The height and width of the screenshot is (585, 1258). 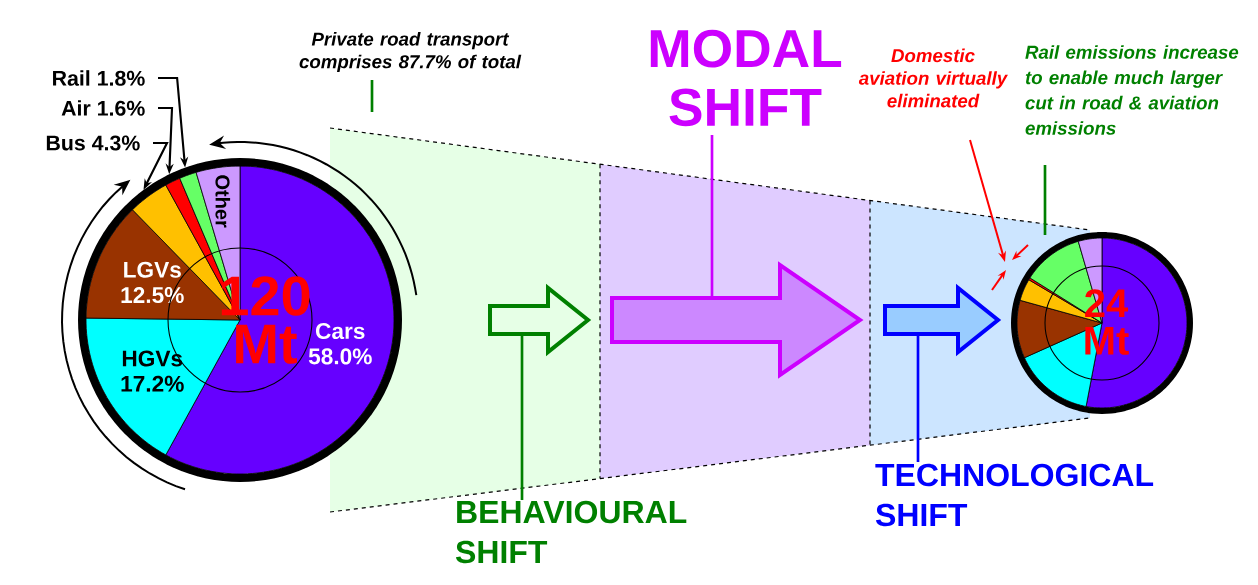 I want to click on slice-label: Air, so click(x=76, y=108).